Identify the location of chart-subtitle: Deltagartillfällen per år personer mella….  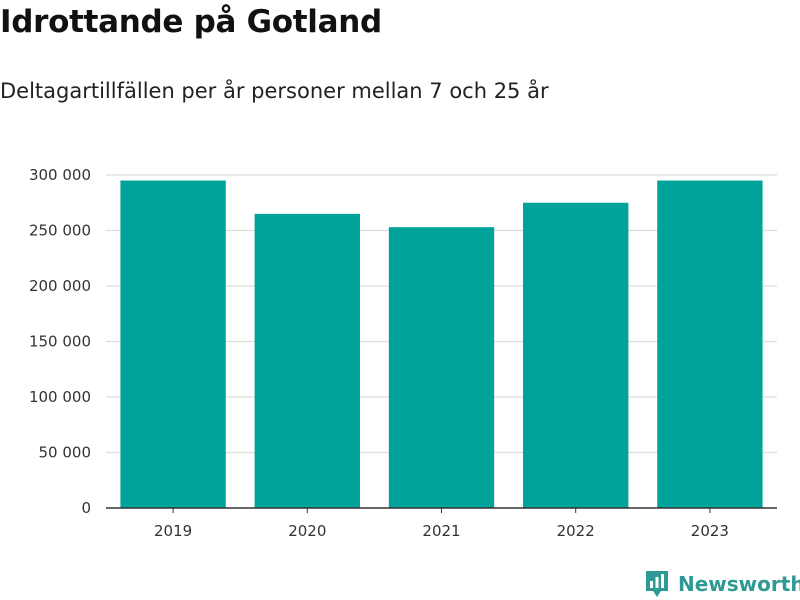
(274, 91).